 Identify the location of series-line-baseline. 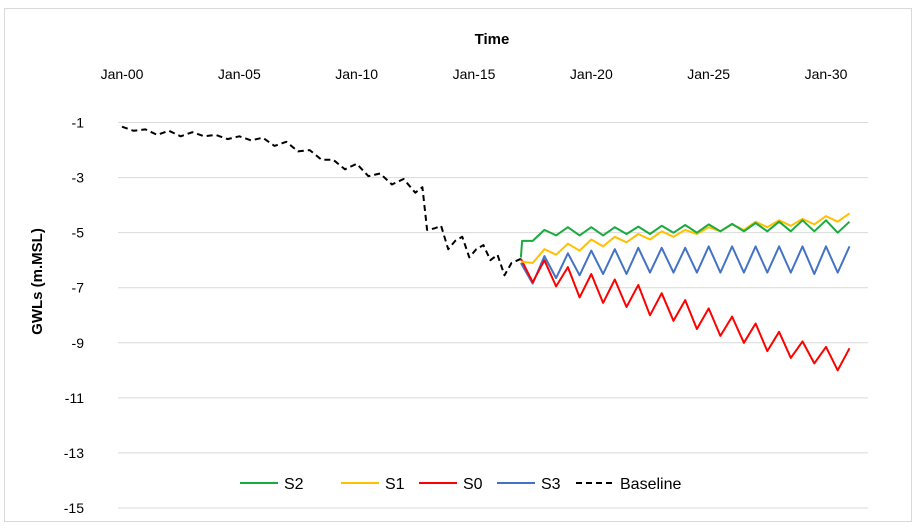
(321, 201).